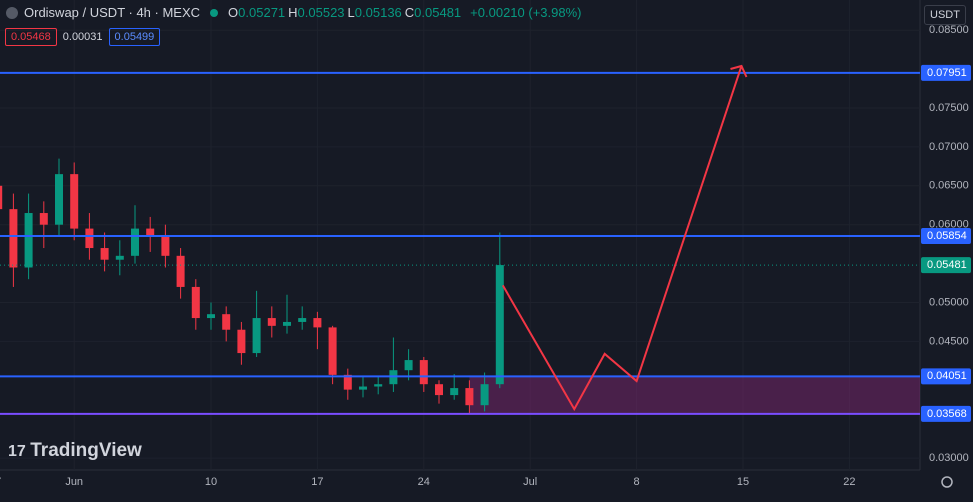  Describe the element at coordinates (743, 482) in the screenshot. I see `time-tick-label: 15` at that location.